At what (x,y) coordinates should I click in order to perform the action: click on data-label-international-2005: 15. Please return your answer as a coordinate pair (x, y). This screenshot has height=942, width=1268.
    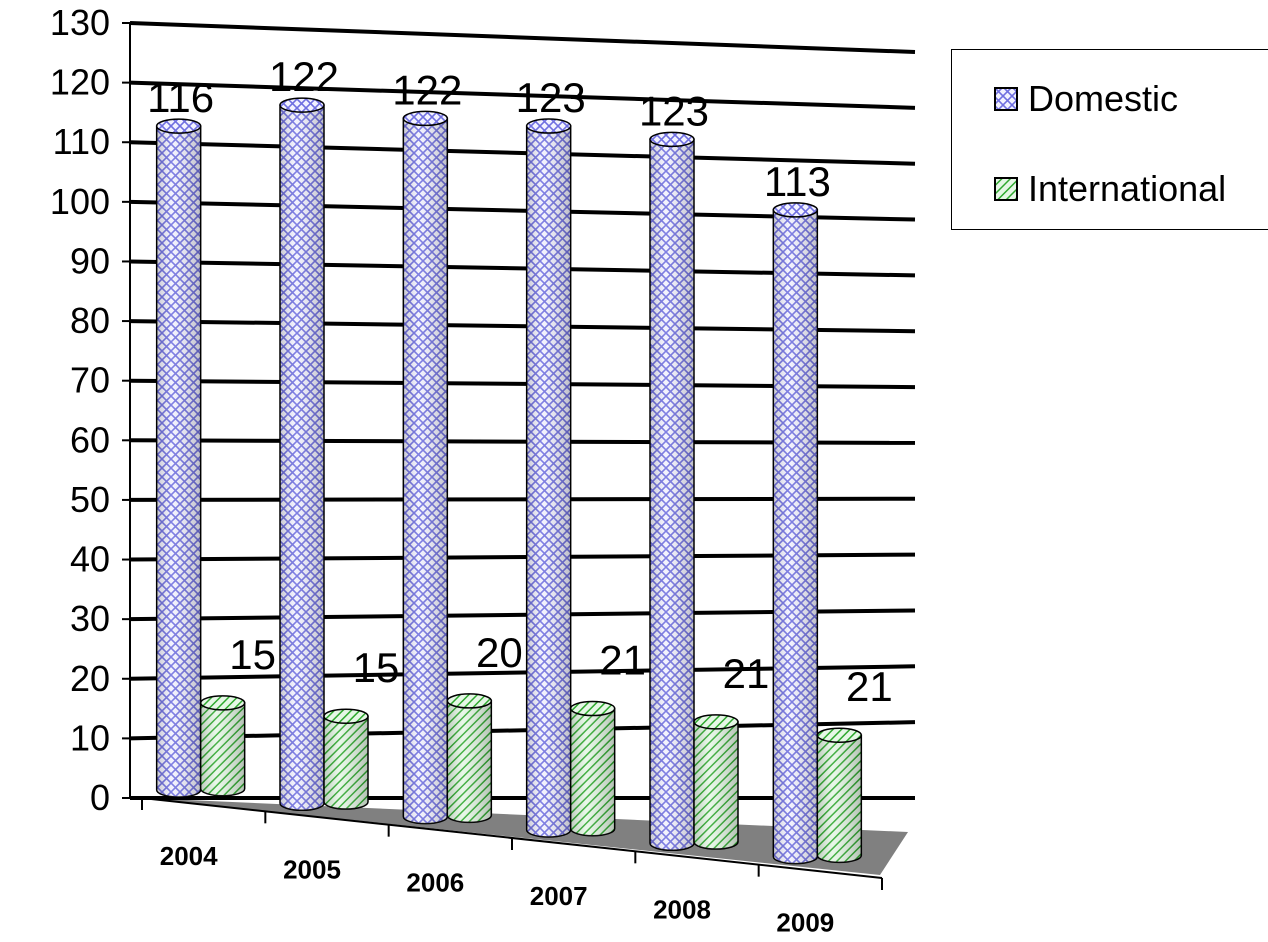
    Looking at the image, I should click on (376, 667).